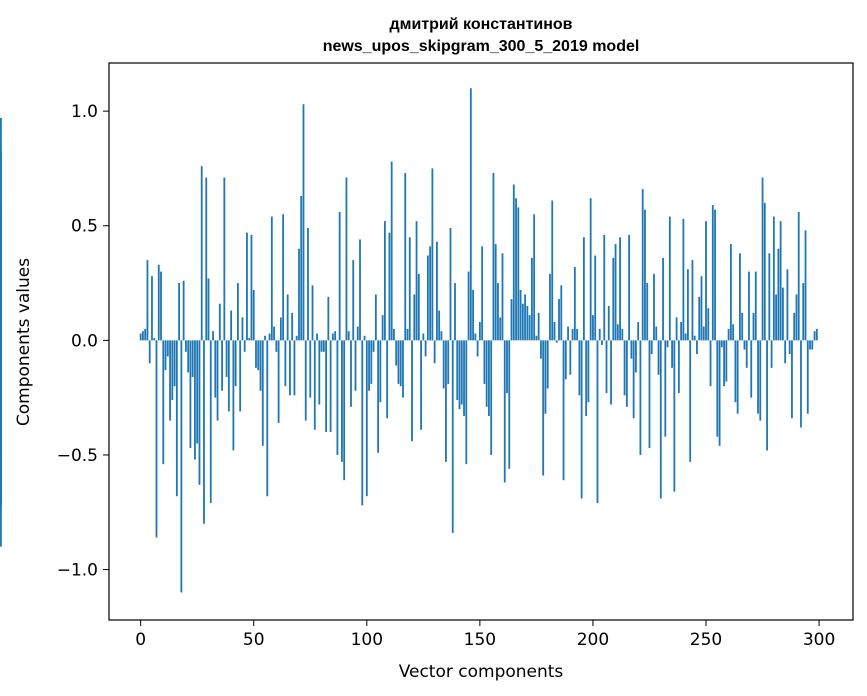 The width and height of the screenshot is (867, 696). Describe the element at coordinates (481, 672) in the screenshot. I see `x-axis-label: Vector components` at that location.